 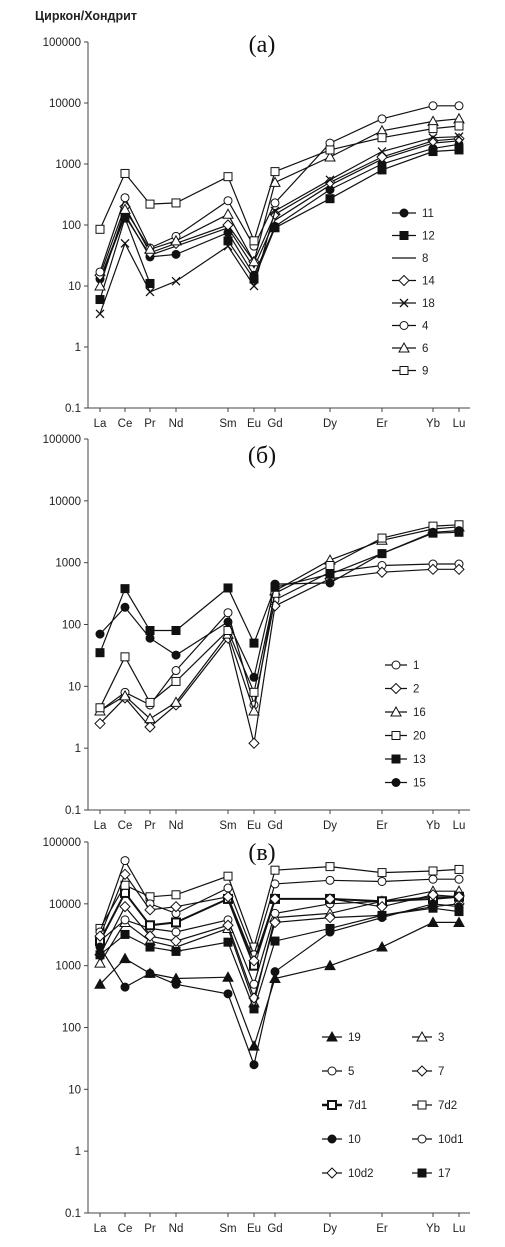 What do you see at coordinates (433, 1229) in the screenshot?
I see `x-tick-label: Yb` at bounding box center [433, 1229].